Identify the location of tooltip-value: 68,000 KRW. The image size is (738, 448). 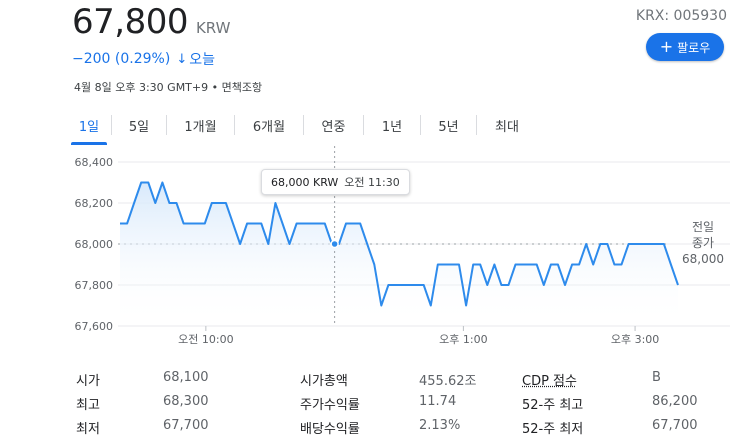
(305, 182).